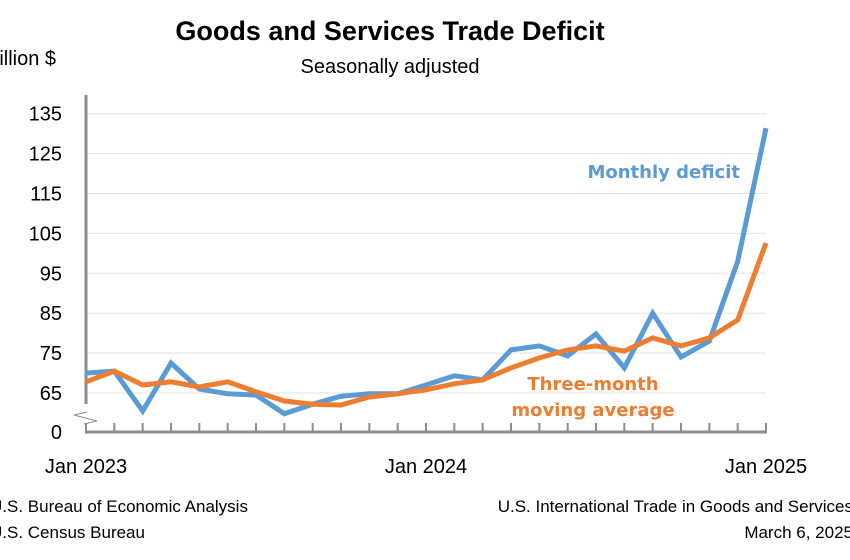  What do you see at coordinates (51, 354) in the screenshot?
I see `y-tick-label: 75` at bounding box center [51, 354].